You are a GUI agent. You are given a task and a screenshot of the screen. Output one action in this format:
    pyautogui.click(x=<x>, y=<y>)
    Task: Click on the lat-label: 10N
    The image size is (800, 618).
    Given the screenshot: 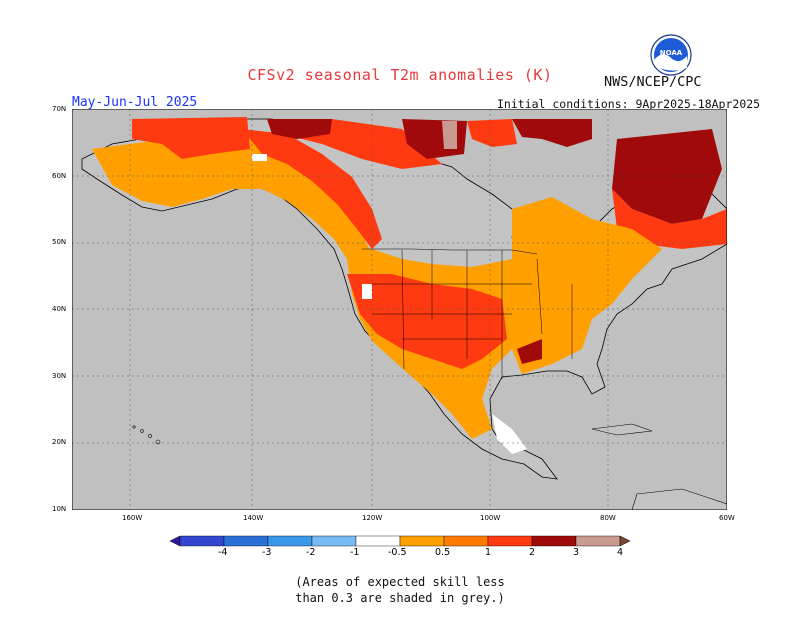 What is the action you would take?
    pyautogui.click(x=59, y=509)
    